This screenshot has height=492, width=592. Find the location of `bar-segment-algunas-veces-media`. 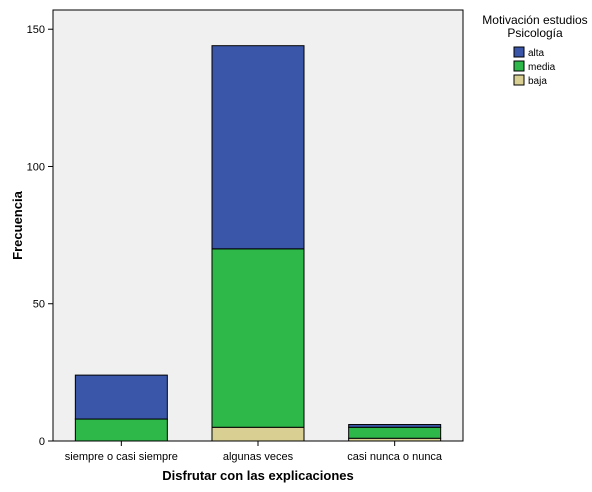

bar-segment-algunas-veces-media is located at coordinates (258, 338).